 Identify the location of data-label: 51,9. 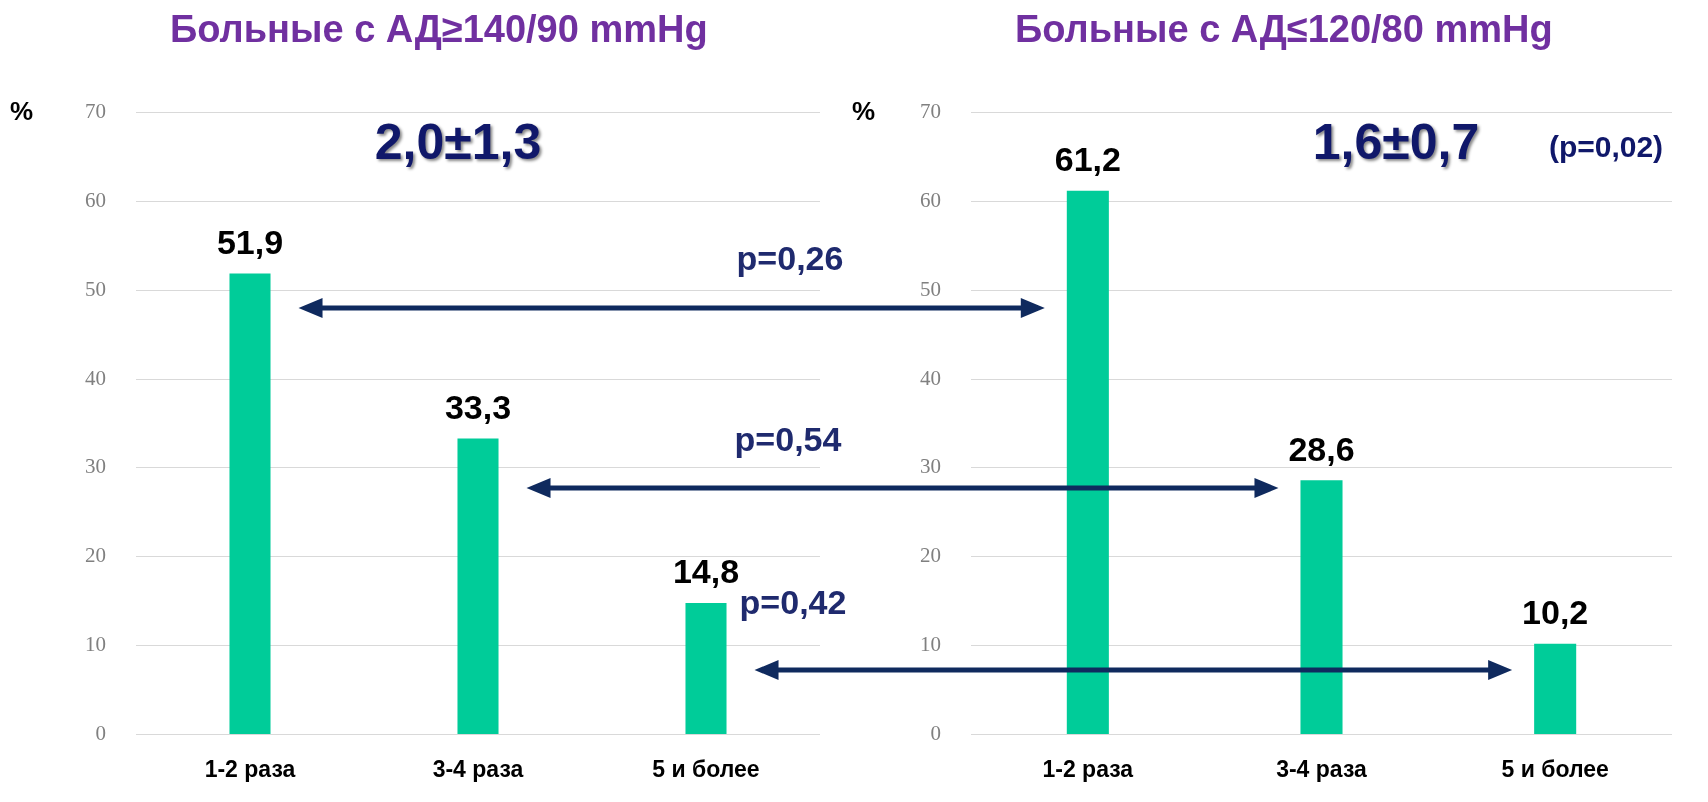
(250, 241).